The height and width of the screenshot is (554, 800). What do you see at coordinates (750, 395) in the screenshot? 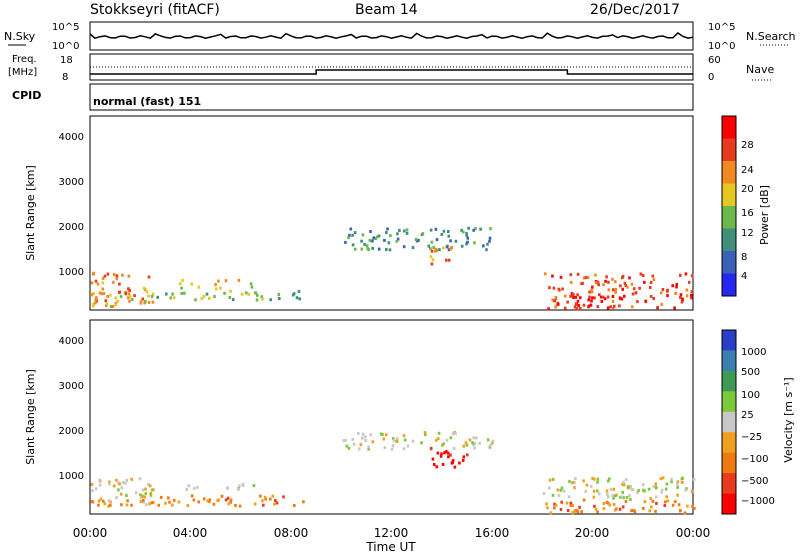
I see `velocity-cb-tick-100: 100` at bounding box center [750, 395].